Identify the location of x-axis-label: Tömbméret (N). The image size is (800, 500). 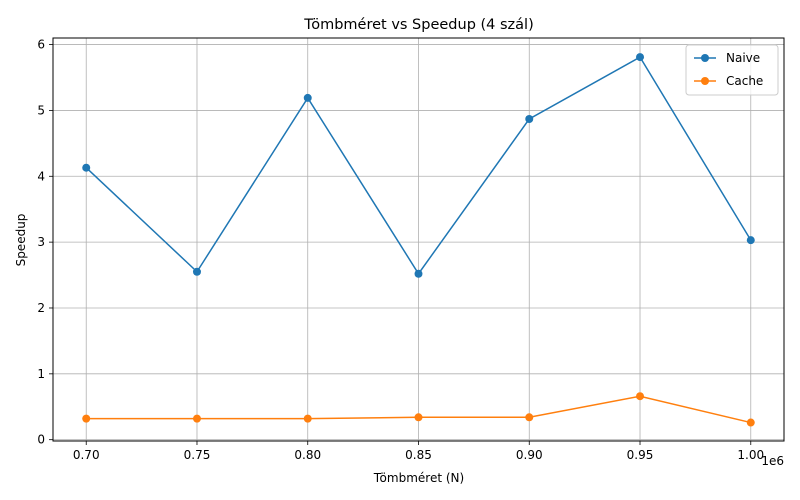
(418, 478).